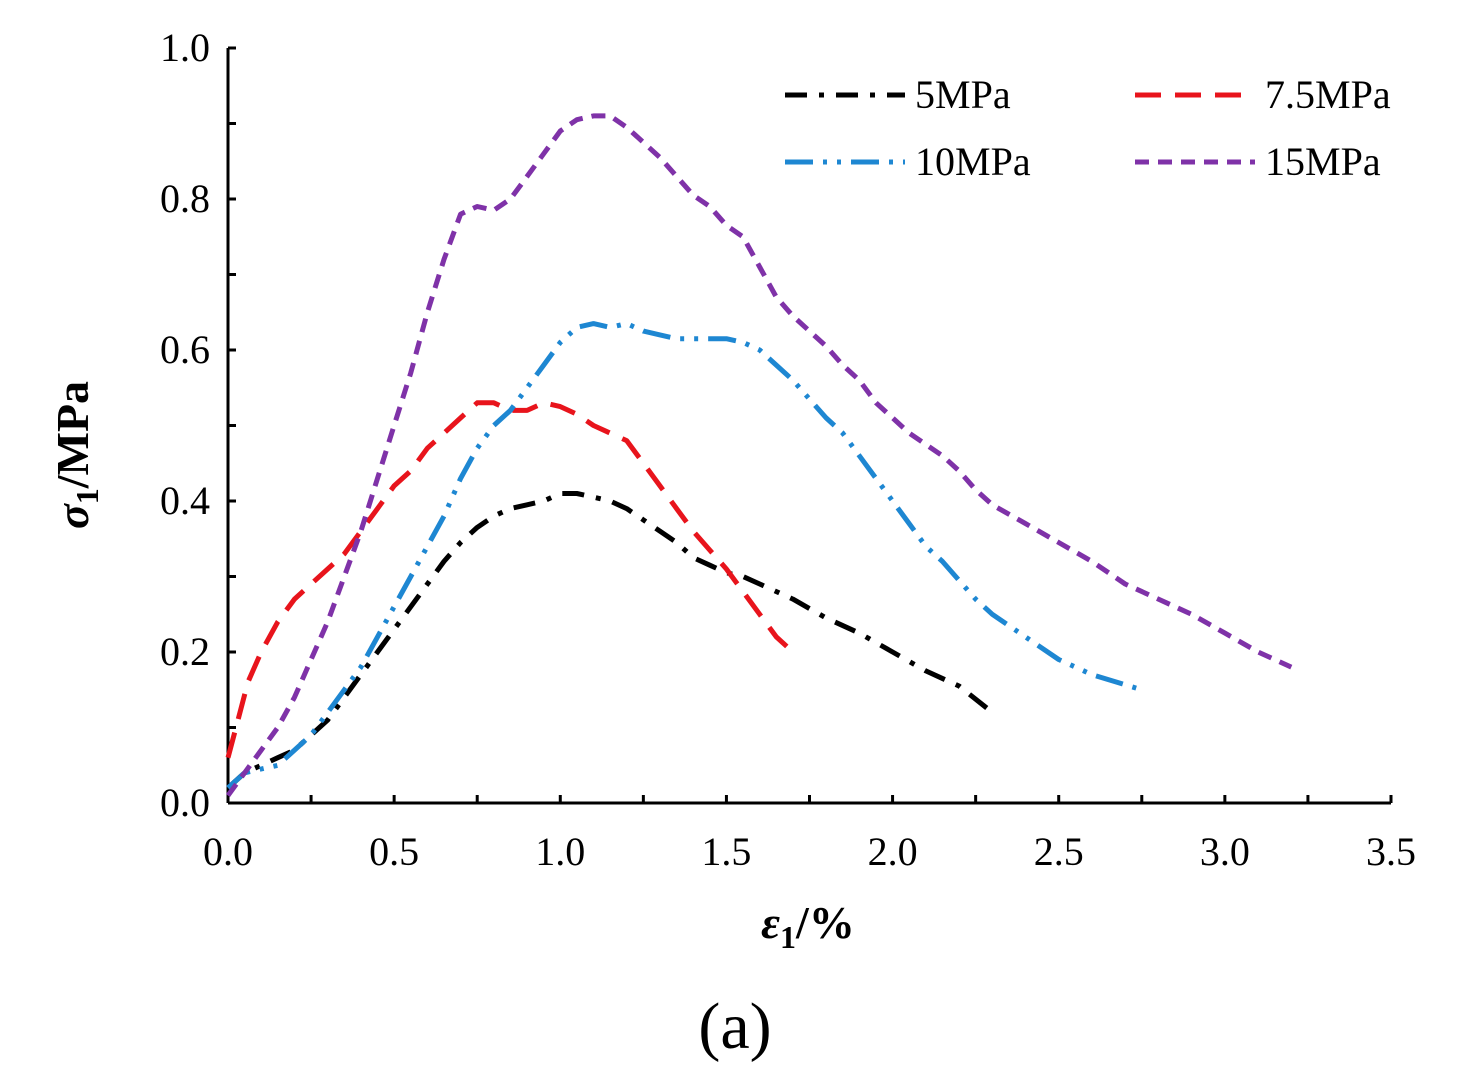 The height and width of the screenshot is (1090, 1469). Describe the element at coordinates (1323, 161) in the screenshot. I see `legend-label: 15MPa` at that location.